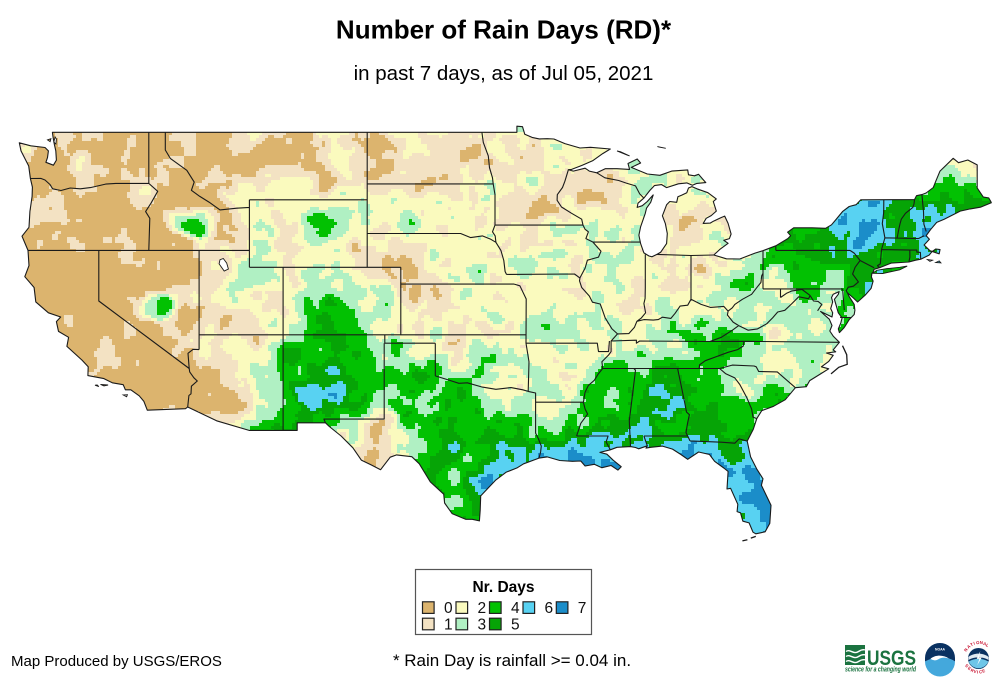 This screenshot has height=691, width=1007. I want to click on svg-text: 3, so click(482, 625).